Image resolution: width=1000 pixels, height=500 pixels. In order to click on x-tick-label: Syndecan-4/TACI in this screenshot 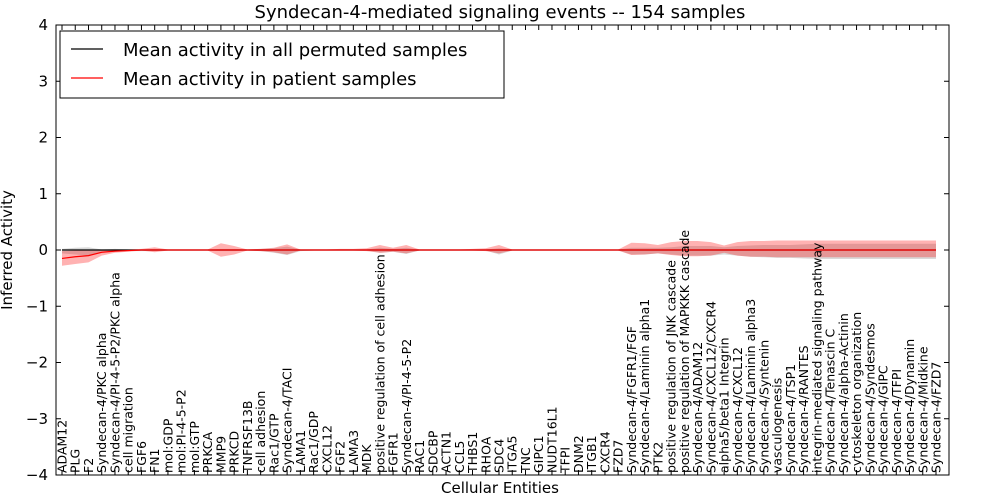, I will do `click(287, 420)`.